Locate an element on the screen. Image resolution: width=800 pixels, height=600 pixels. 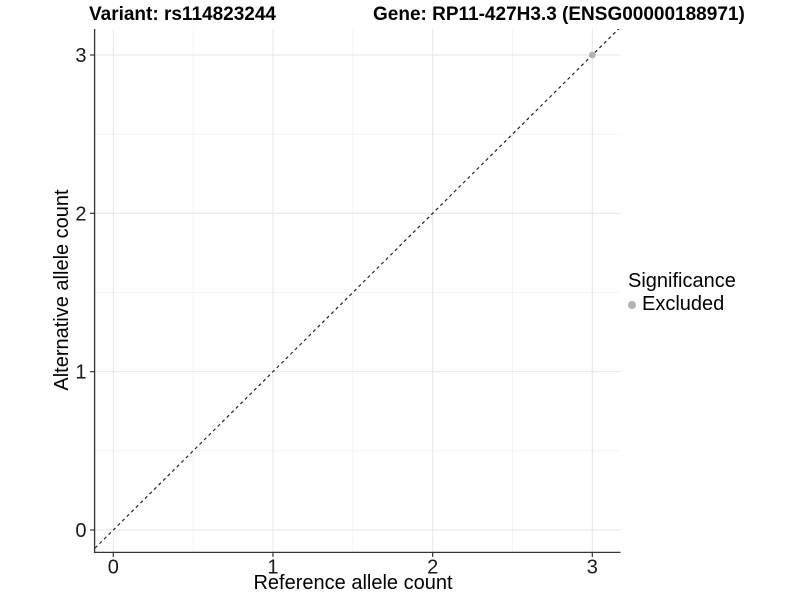
legend-item-label: Excluded is located at coordinates (683, 304).